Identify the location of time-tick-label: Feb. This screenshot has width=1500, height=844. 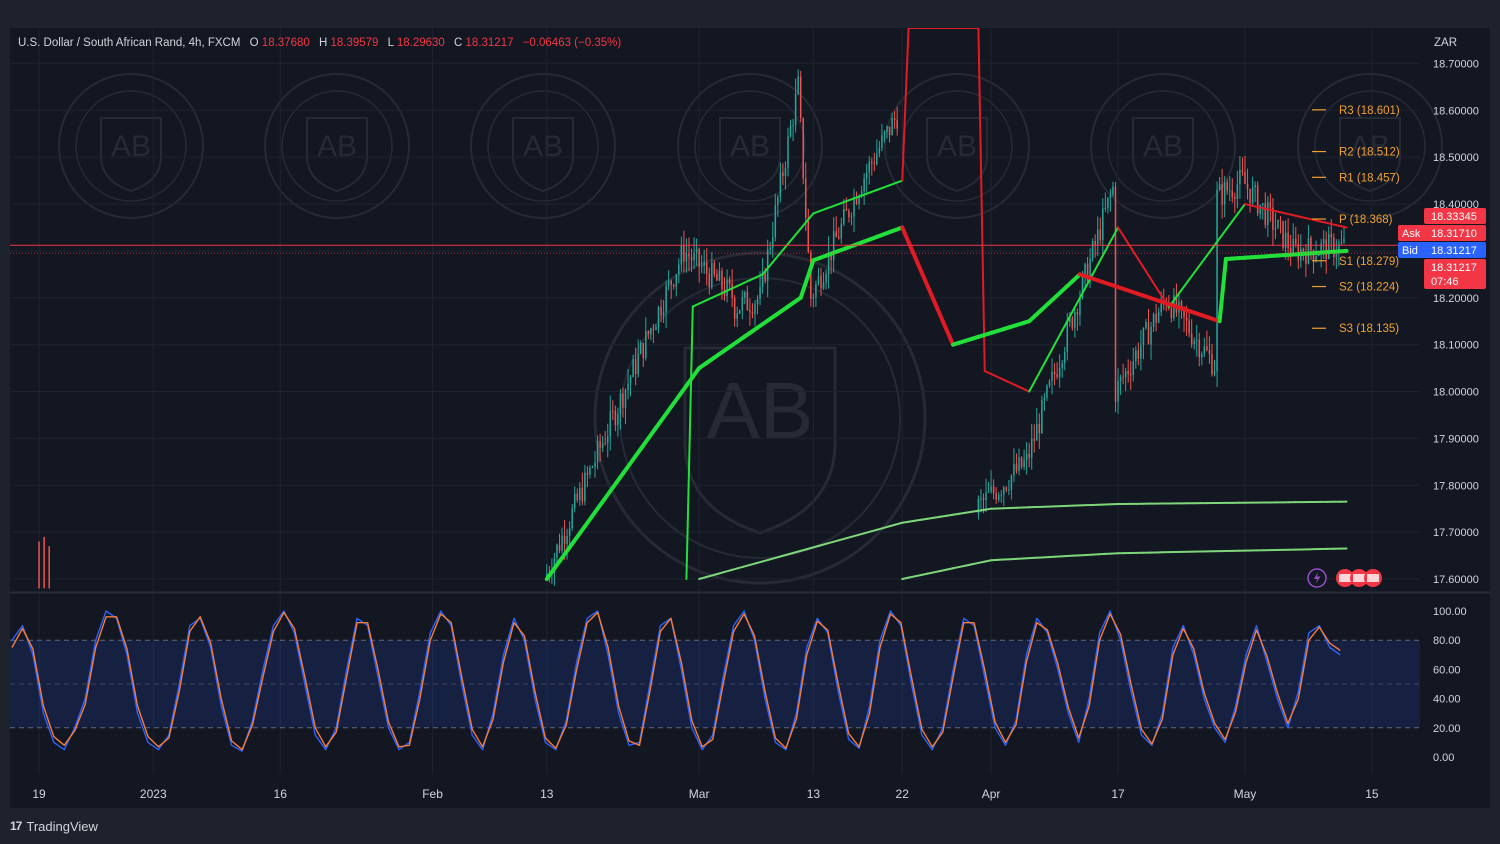
(432, 794).